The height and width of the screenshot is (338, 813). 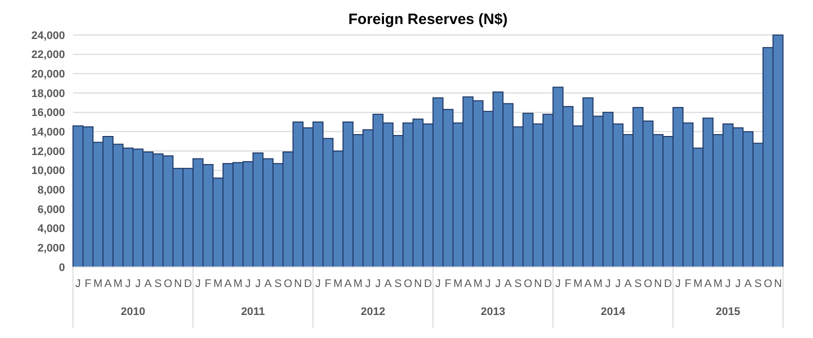 I want to click on y-tick-label: 4,000, so click(x=51, y=229).